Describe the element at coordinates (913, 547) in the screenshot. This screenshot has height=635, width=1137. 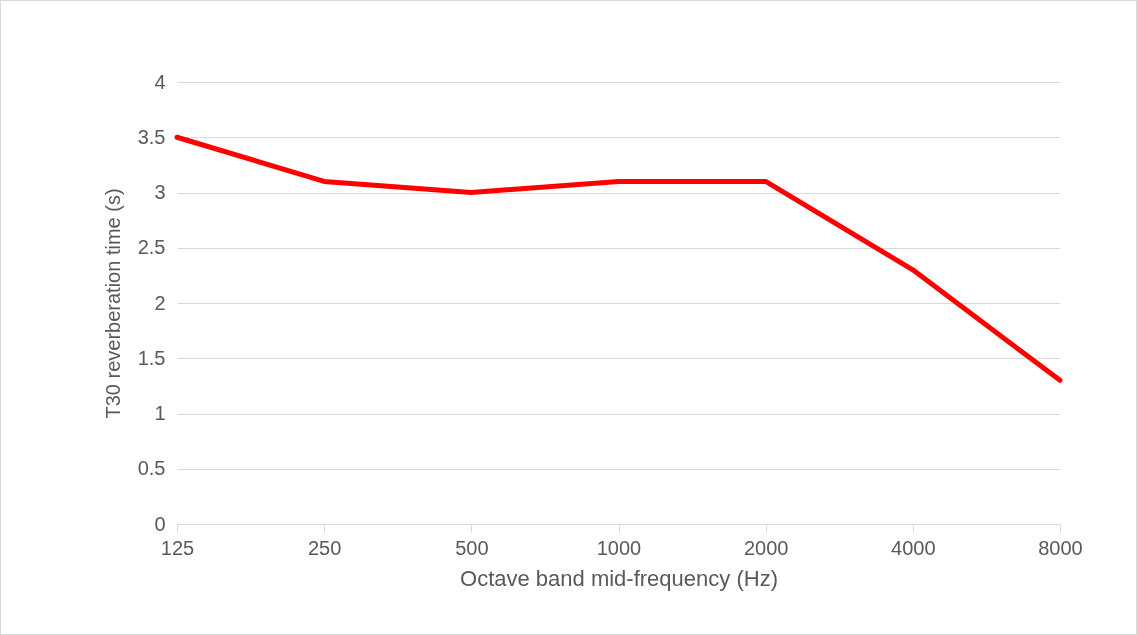
I see `x-tick-label: 4000` at that location.